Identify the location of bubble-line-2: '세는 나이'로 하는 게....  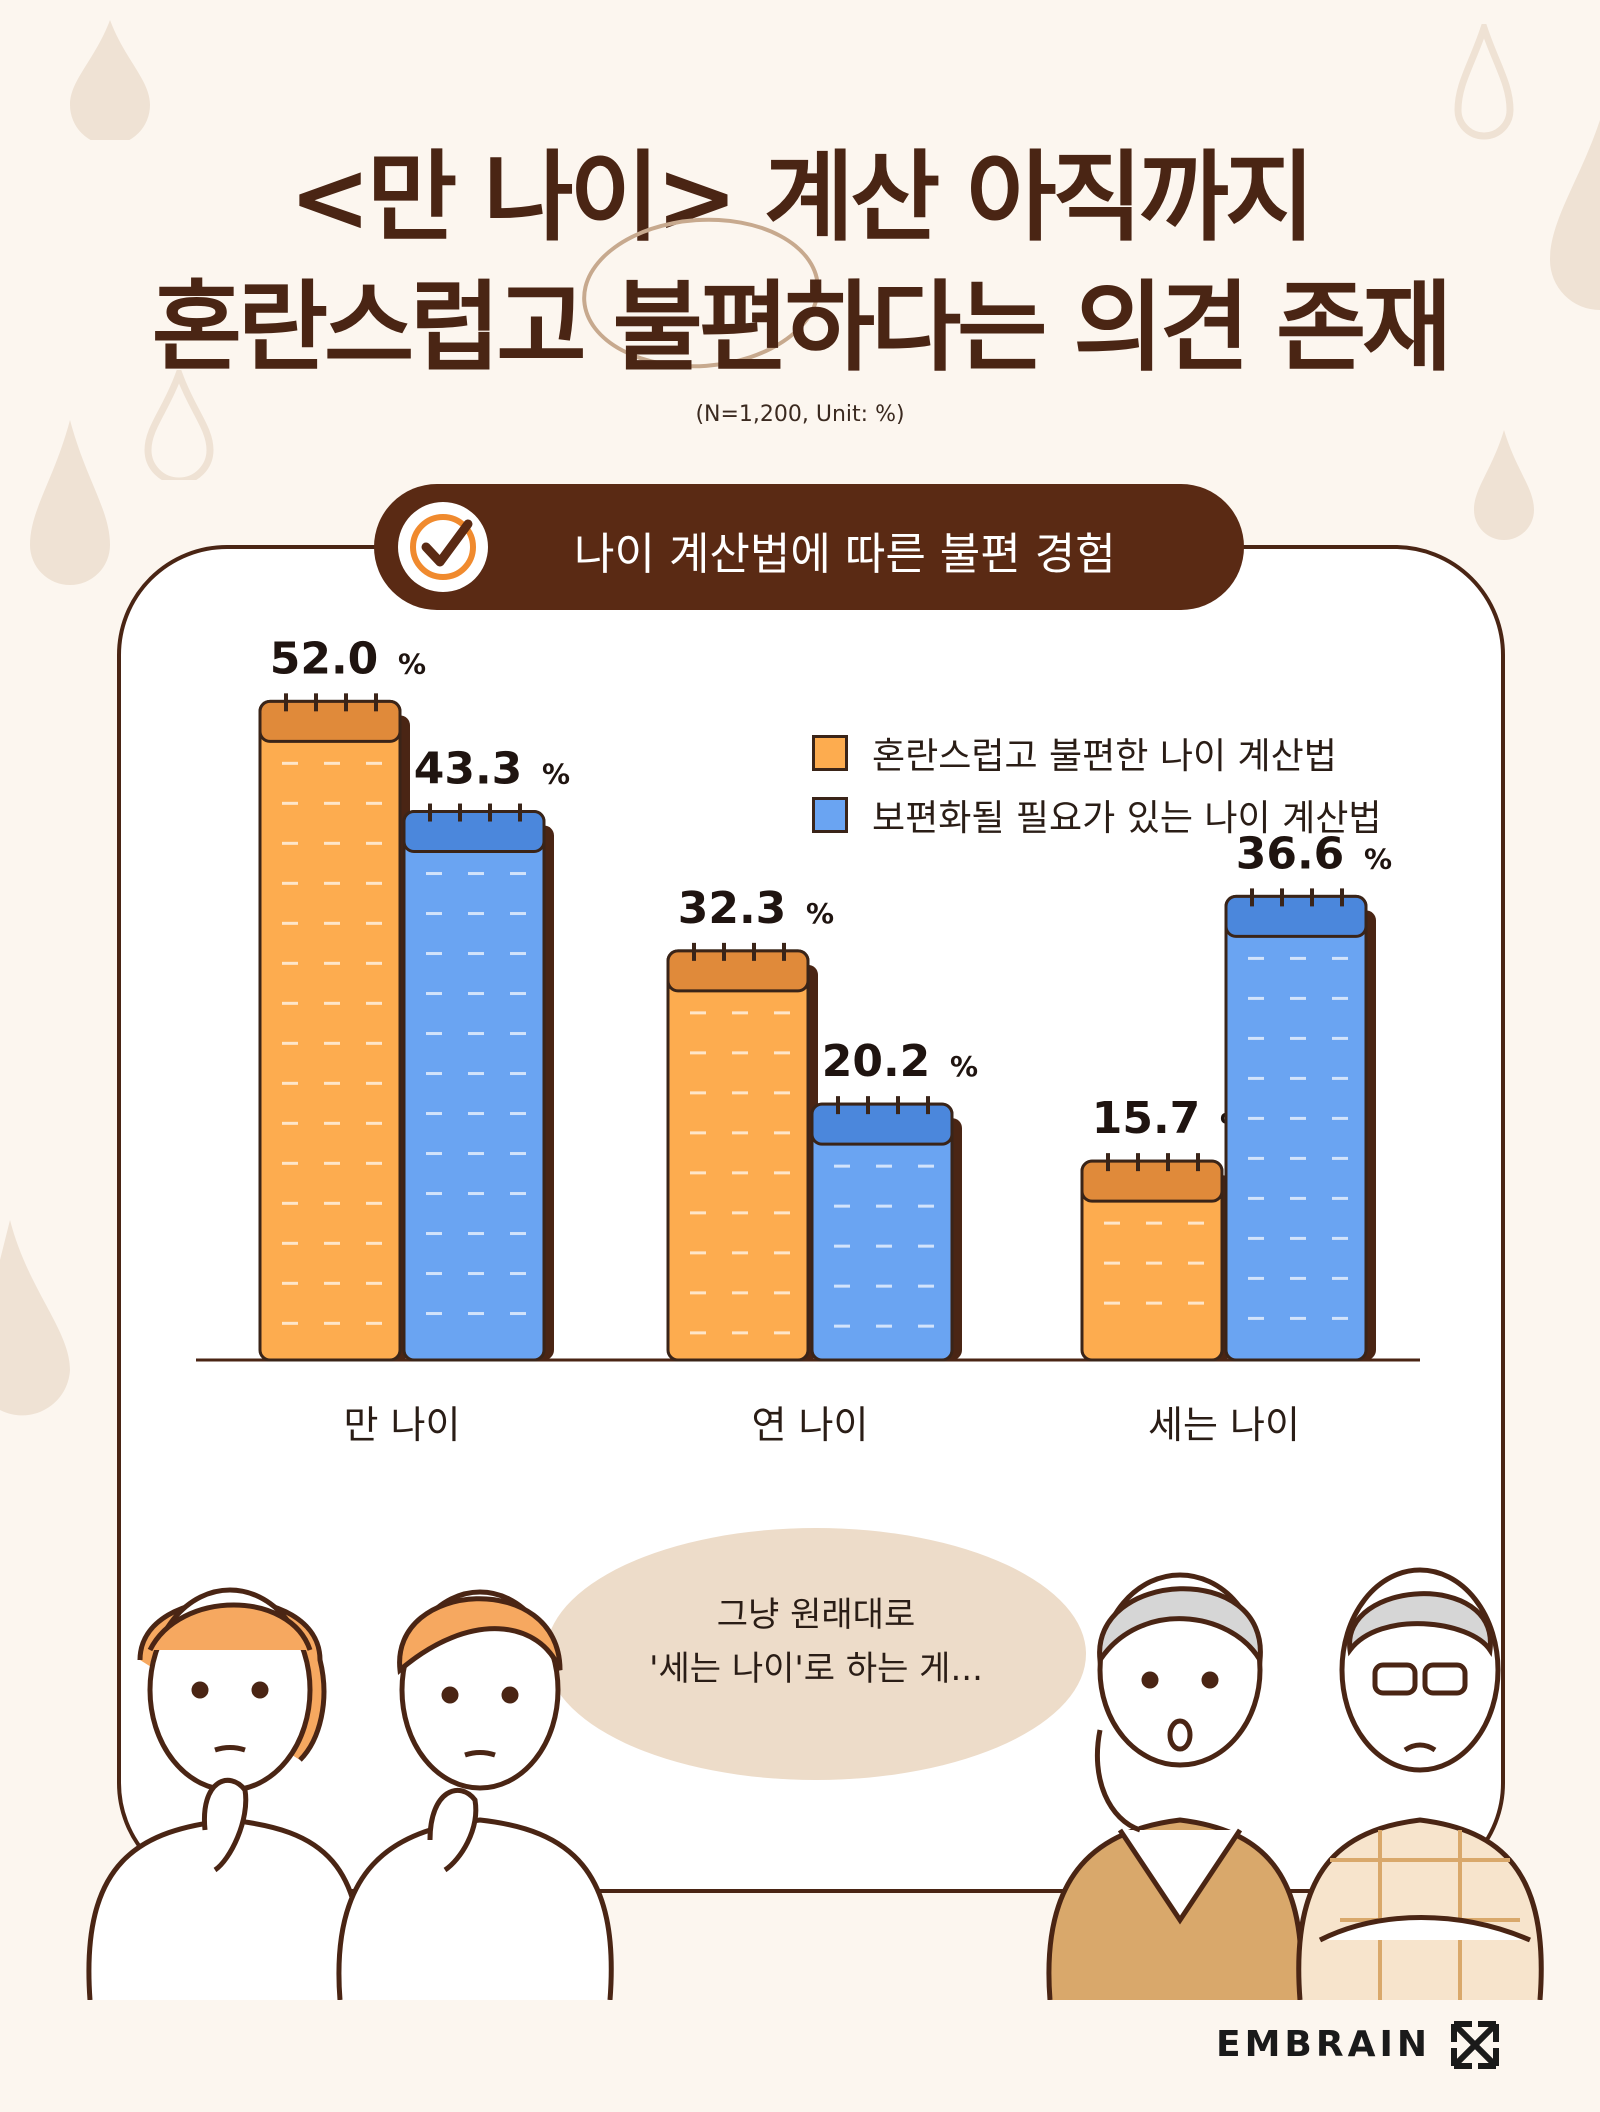
(816, 1669).